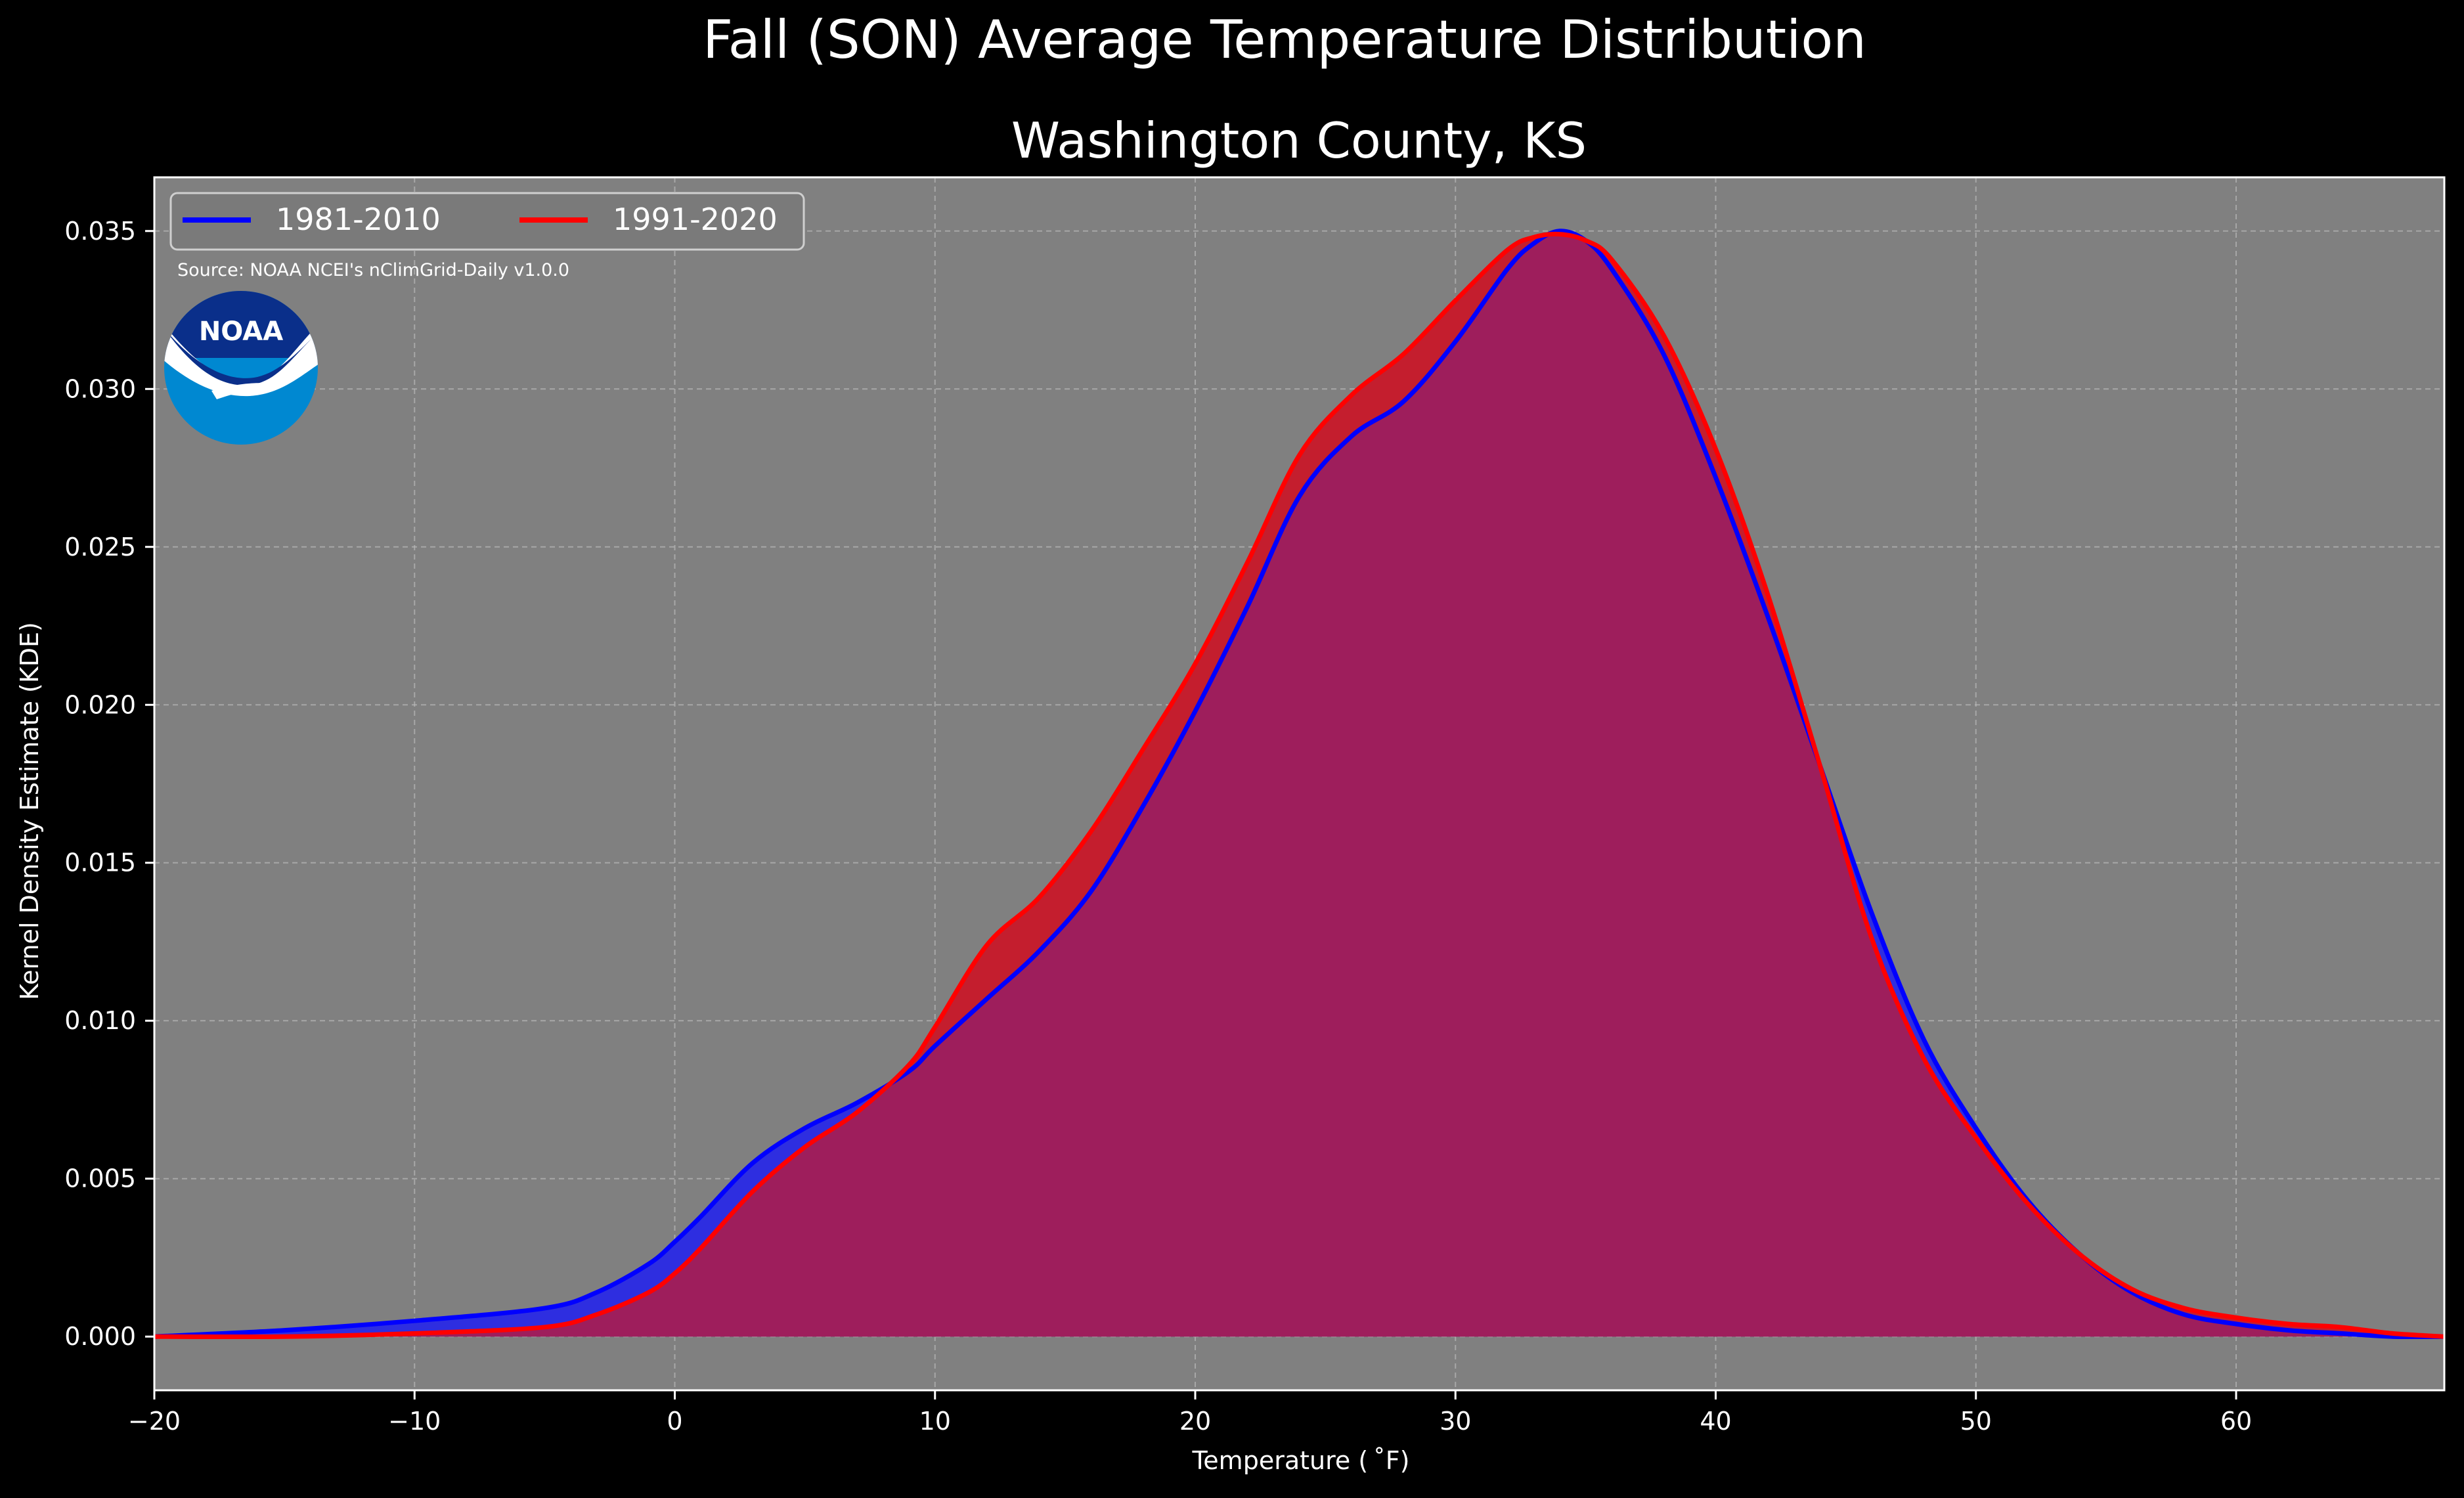 Image resolution: width=2464 pixels, height=1498 pixels. I want to click on y-tick-label: 0.010, so click(100, 1020).